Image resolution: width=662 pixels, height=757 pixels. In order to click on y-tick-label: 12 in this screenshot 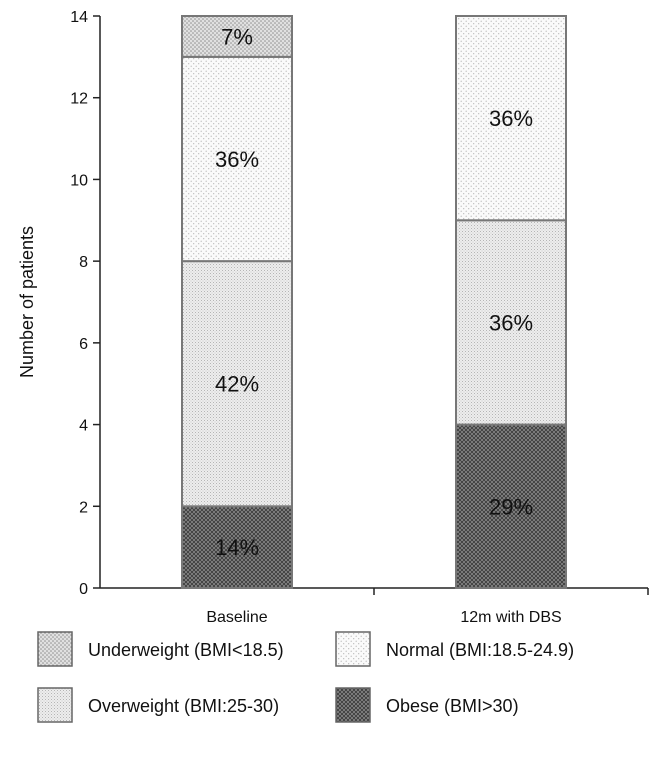, I will do `click(79, 99)`.